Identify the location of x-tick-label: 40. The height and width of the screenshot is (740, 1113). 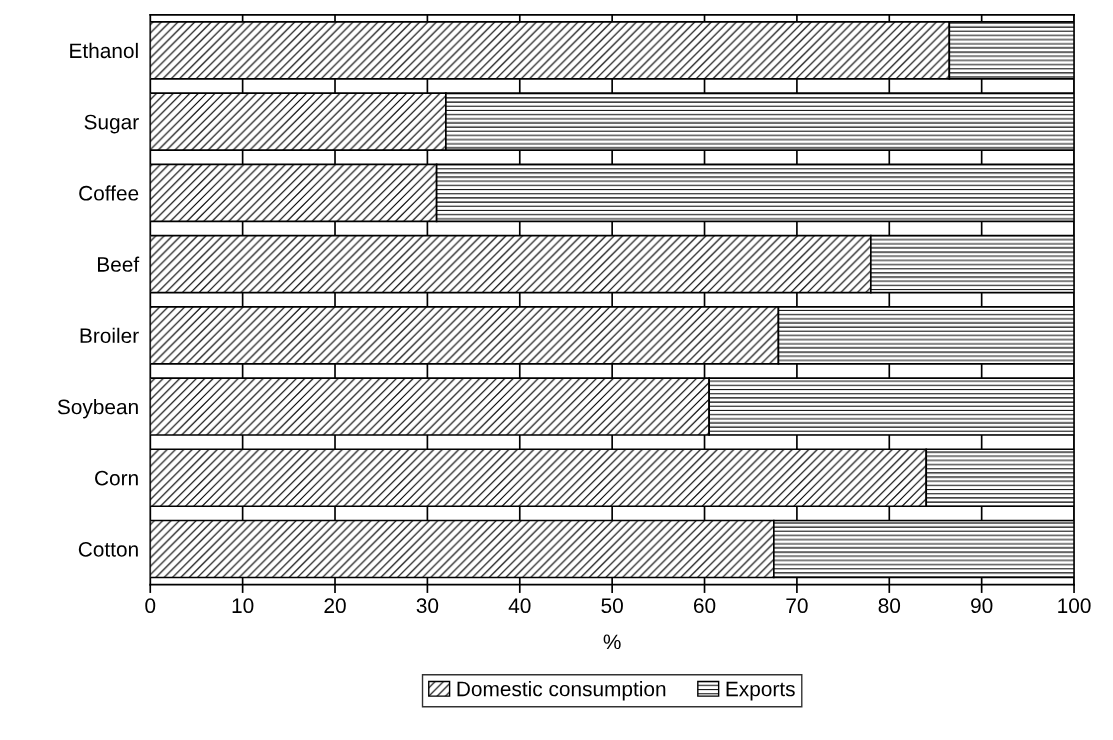
(519, 606).